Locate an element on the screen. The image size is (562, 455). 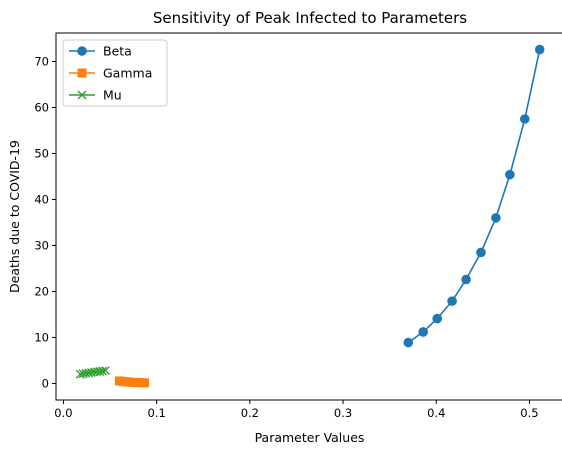
x-tick-label: 0.1 is located at coordinates (157, 413).